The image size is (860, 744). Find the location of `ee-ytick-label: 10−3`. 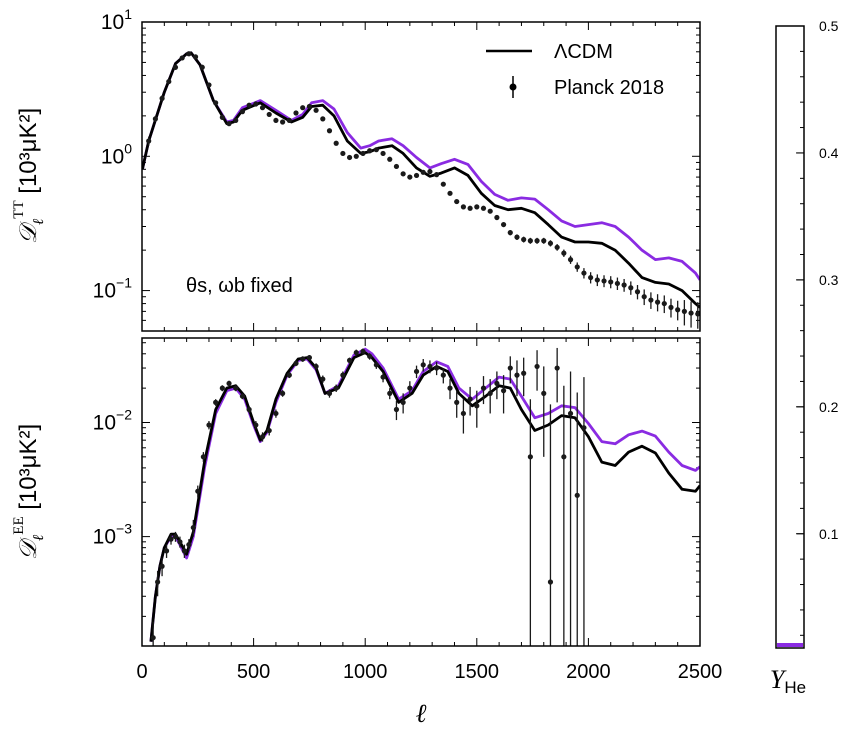

ee-ytick-label: 10−3 is located at coordinates (113, 535).